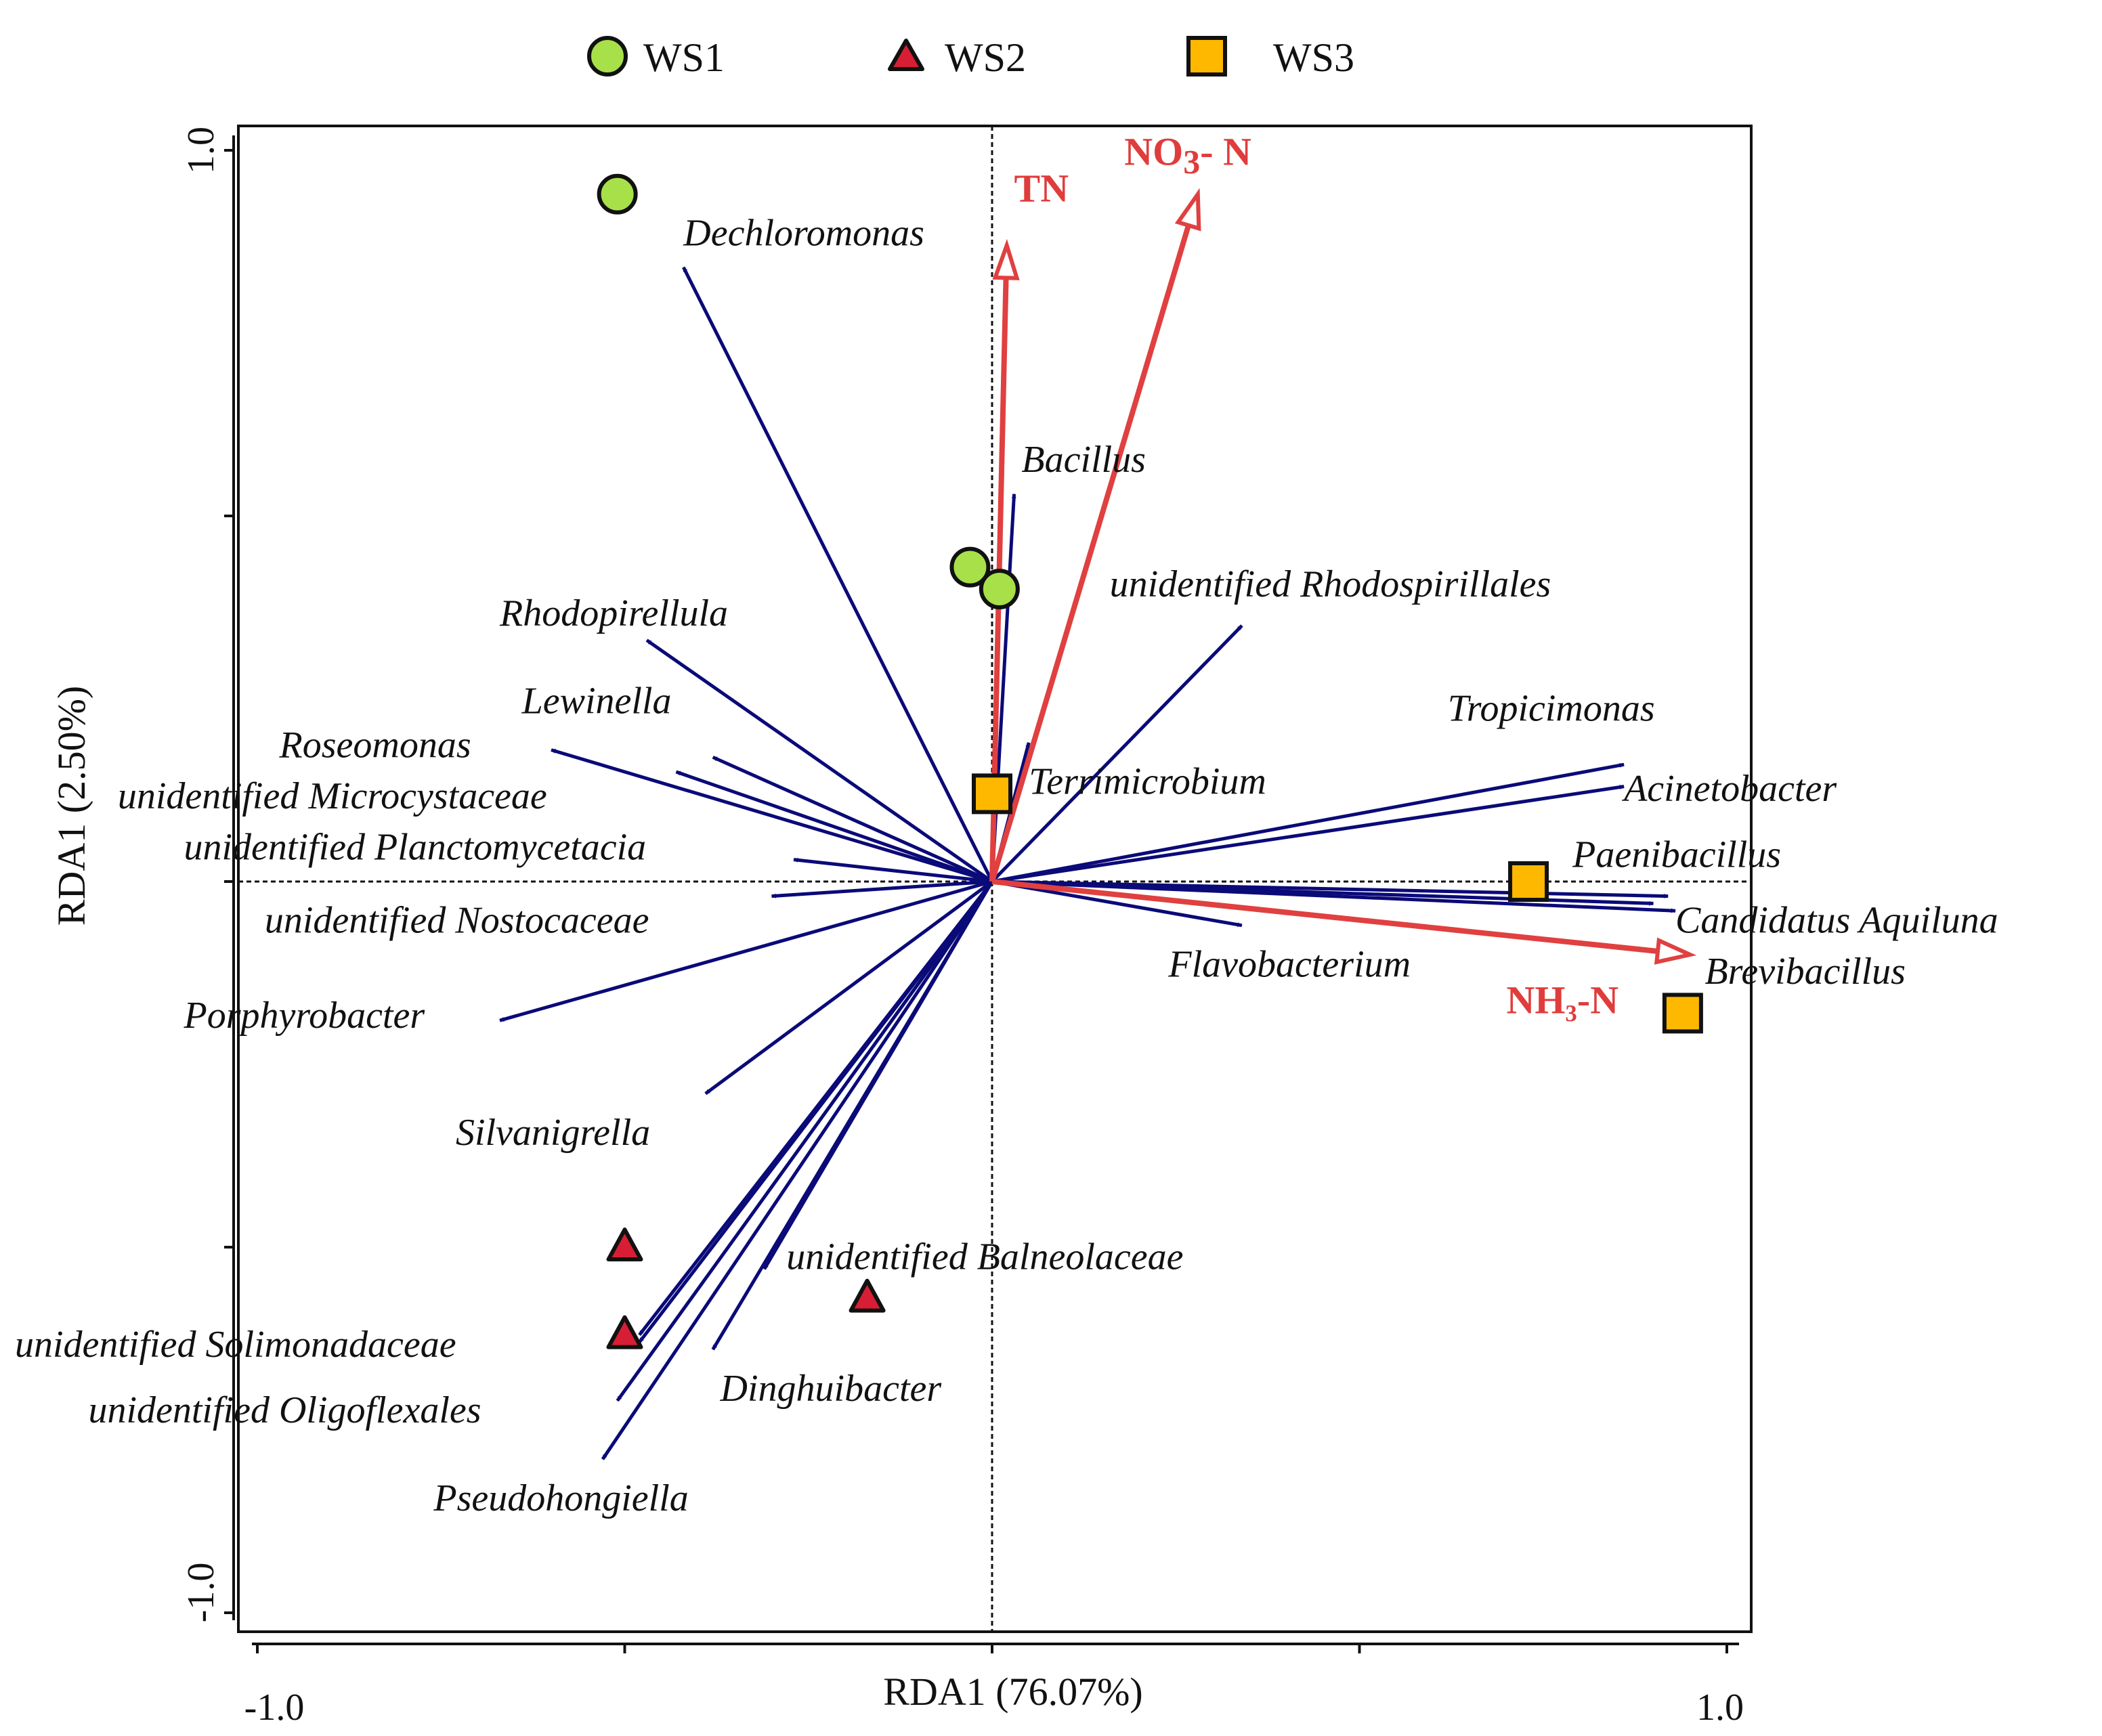 The height and width of the screenshot is (1736, 2102). I want to click on species-label-unidentified-microcystaceae: unidentified Microcystaceae, so click(332, 796).